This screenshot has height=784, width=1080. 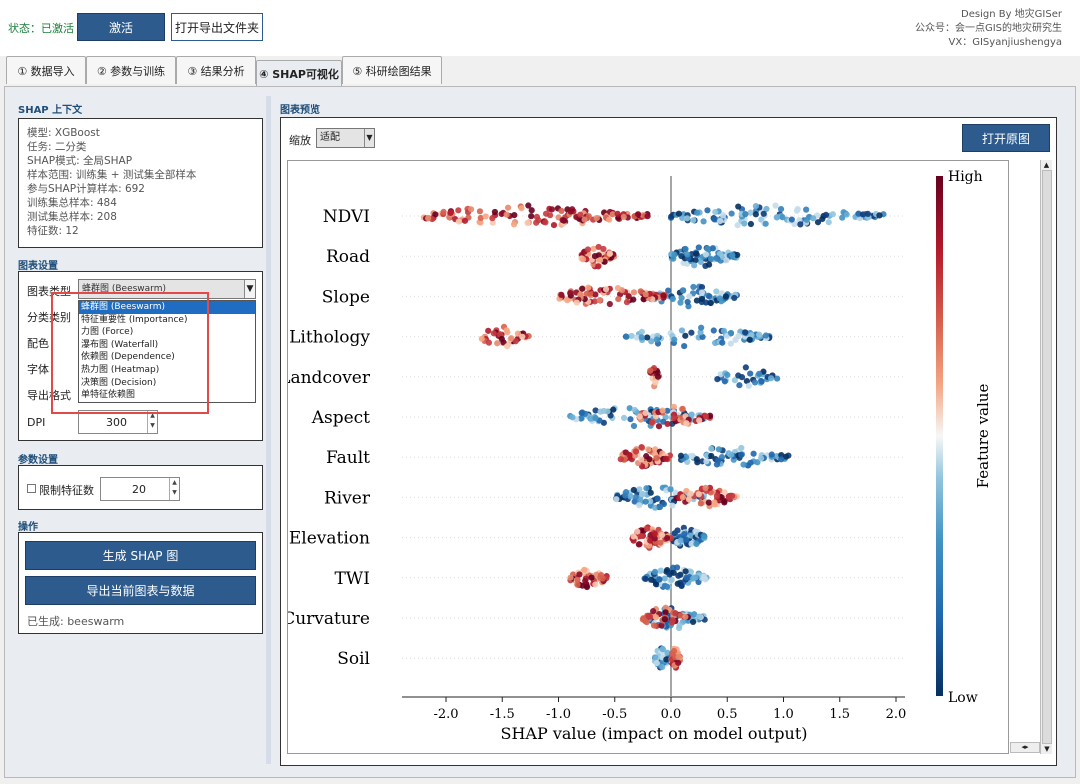 What do you see at coordinates (167, 307) in the screenshot?
I see `chart-type-option: 蜂群图 (Beeswarm)` at bounding box center [167, 307].